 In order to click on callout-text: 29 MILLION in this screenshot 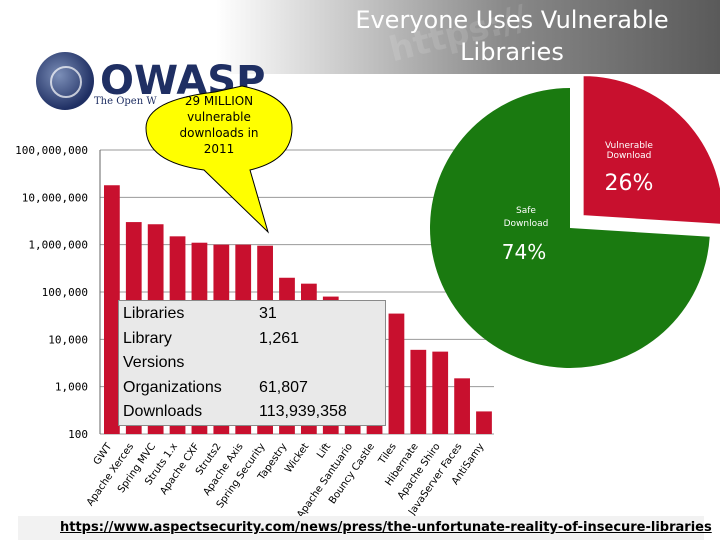, I will do `click(219, 101)`.